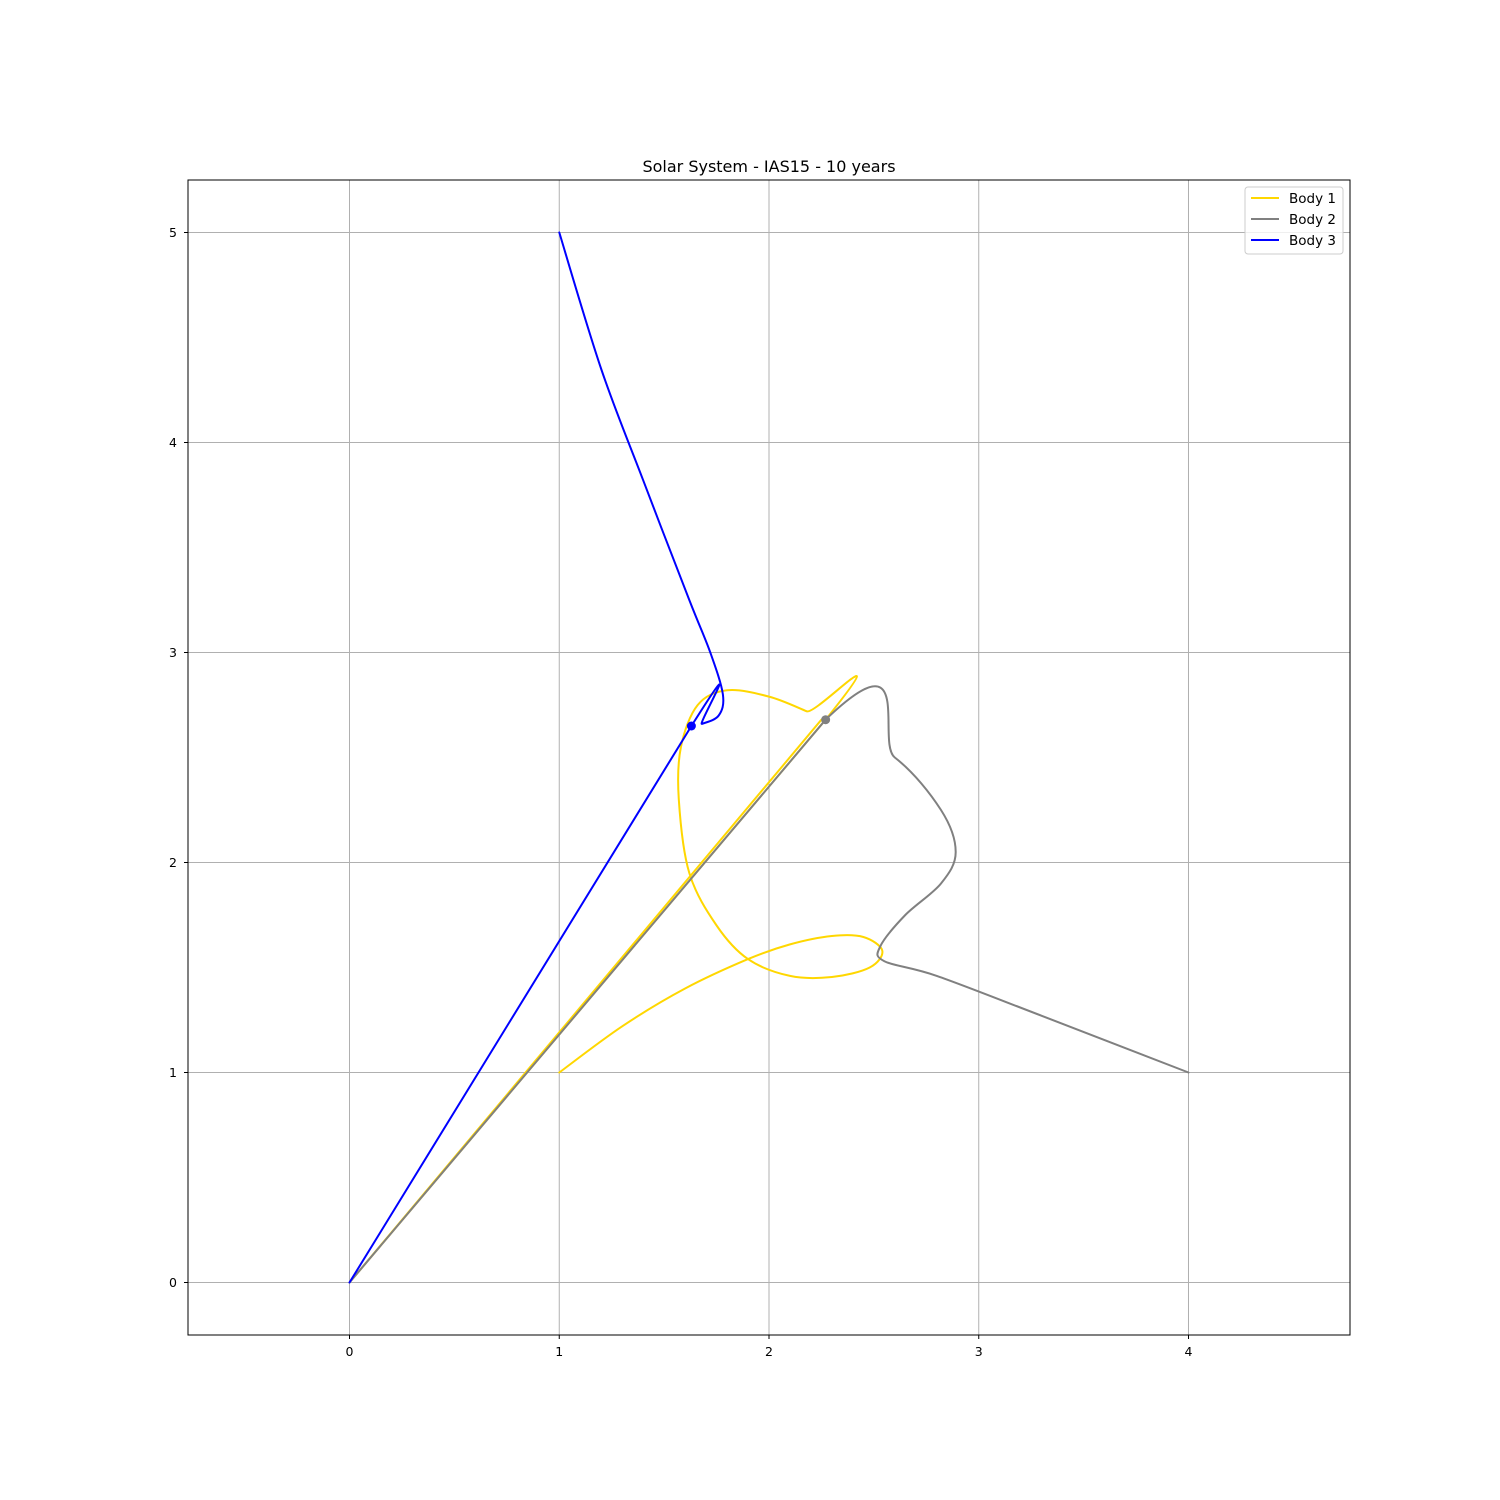  Describe the element at coordinates (979, 1351) in the screenshot. I see `x-tick-label: 3` at that location.